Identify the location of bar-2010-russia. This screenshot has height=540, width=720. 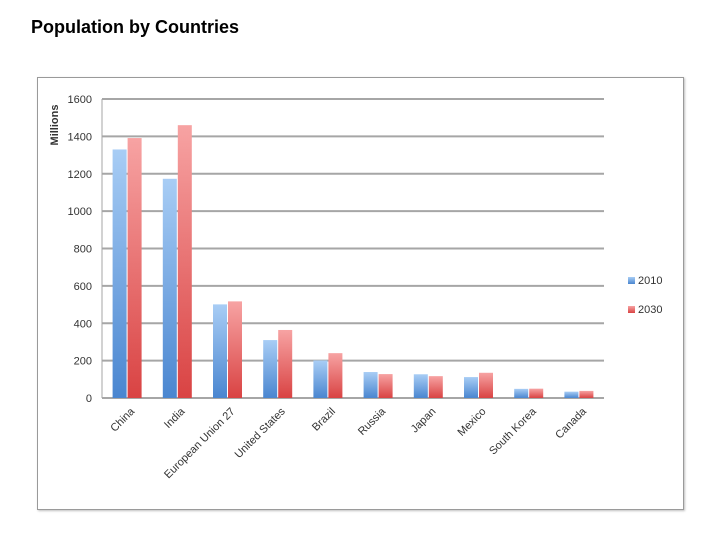
(370, 385).